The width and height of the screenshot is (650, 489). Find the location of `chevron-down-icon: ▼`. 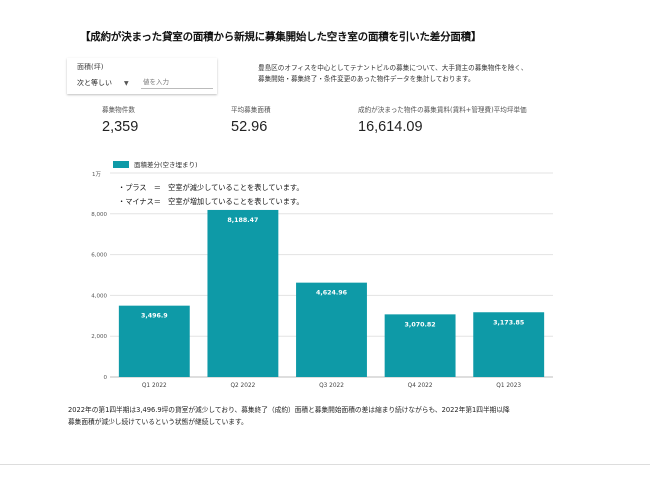

chevron-down-icon: ▼ is located at coordinates (126, 83).